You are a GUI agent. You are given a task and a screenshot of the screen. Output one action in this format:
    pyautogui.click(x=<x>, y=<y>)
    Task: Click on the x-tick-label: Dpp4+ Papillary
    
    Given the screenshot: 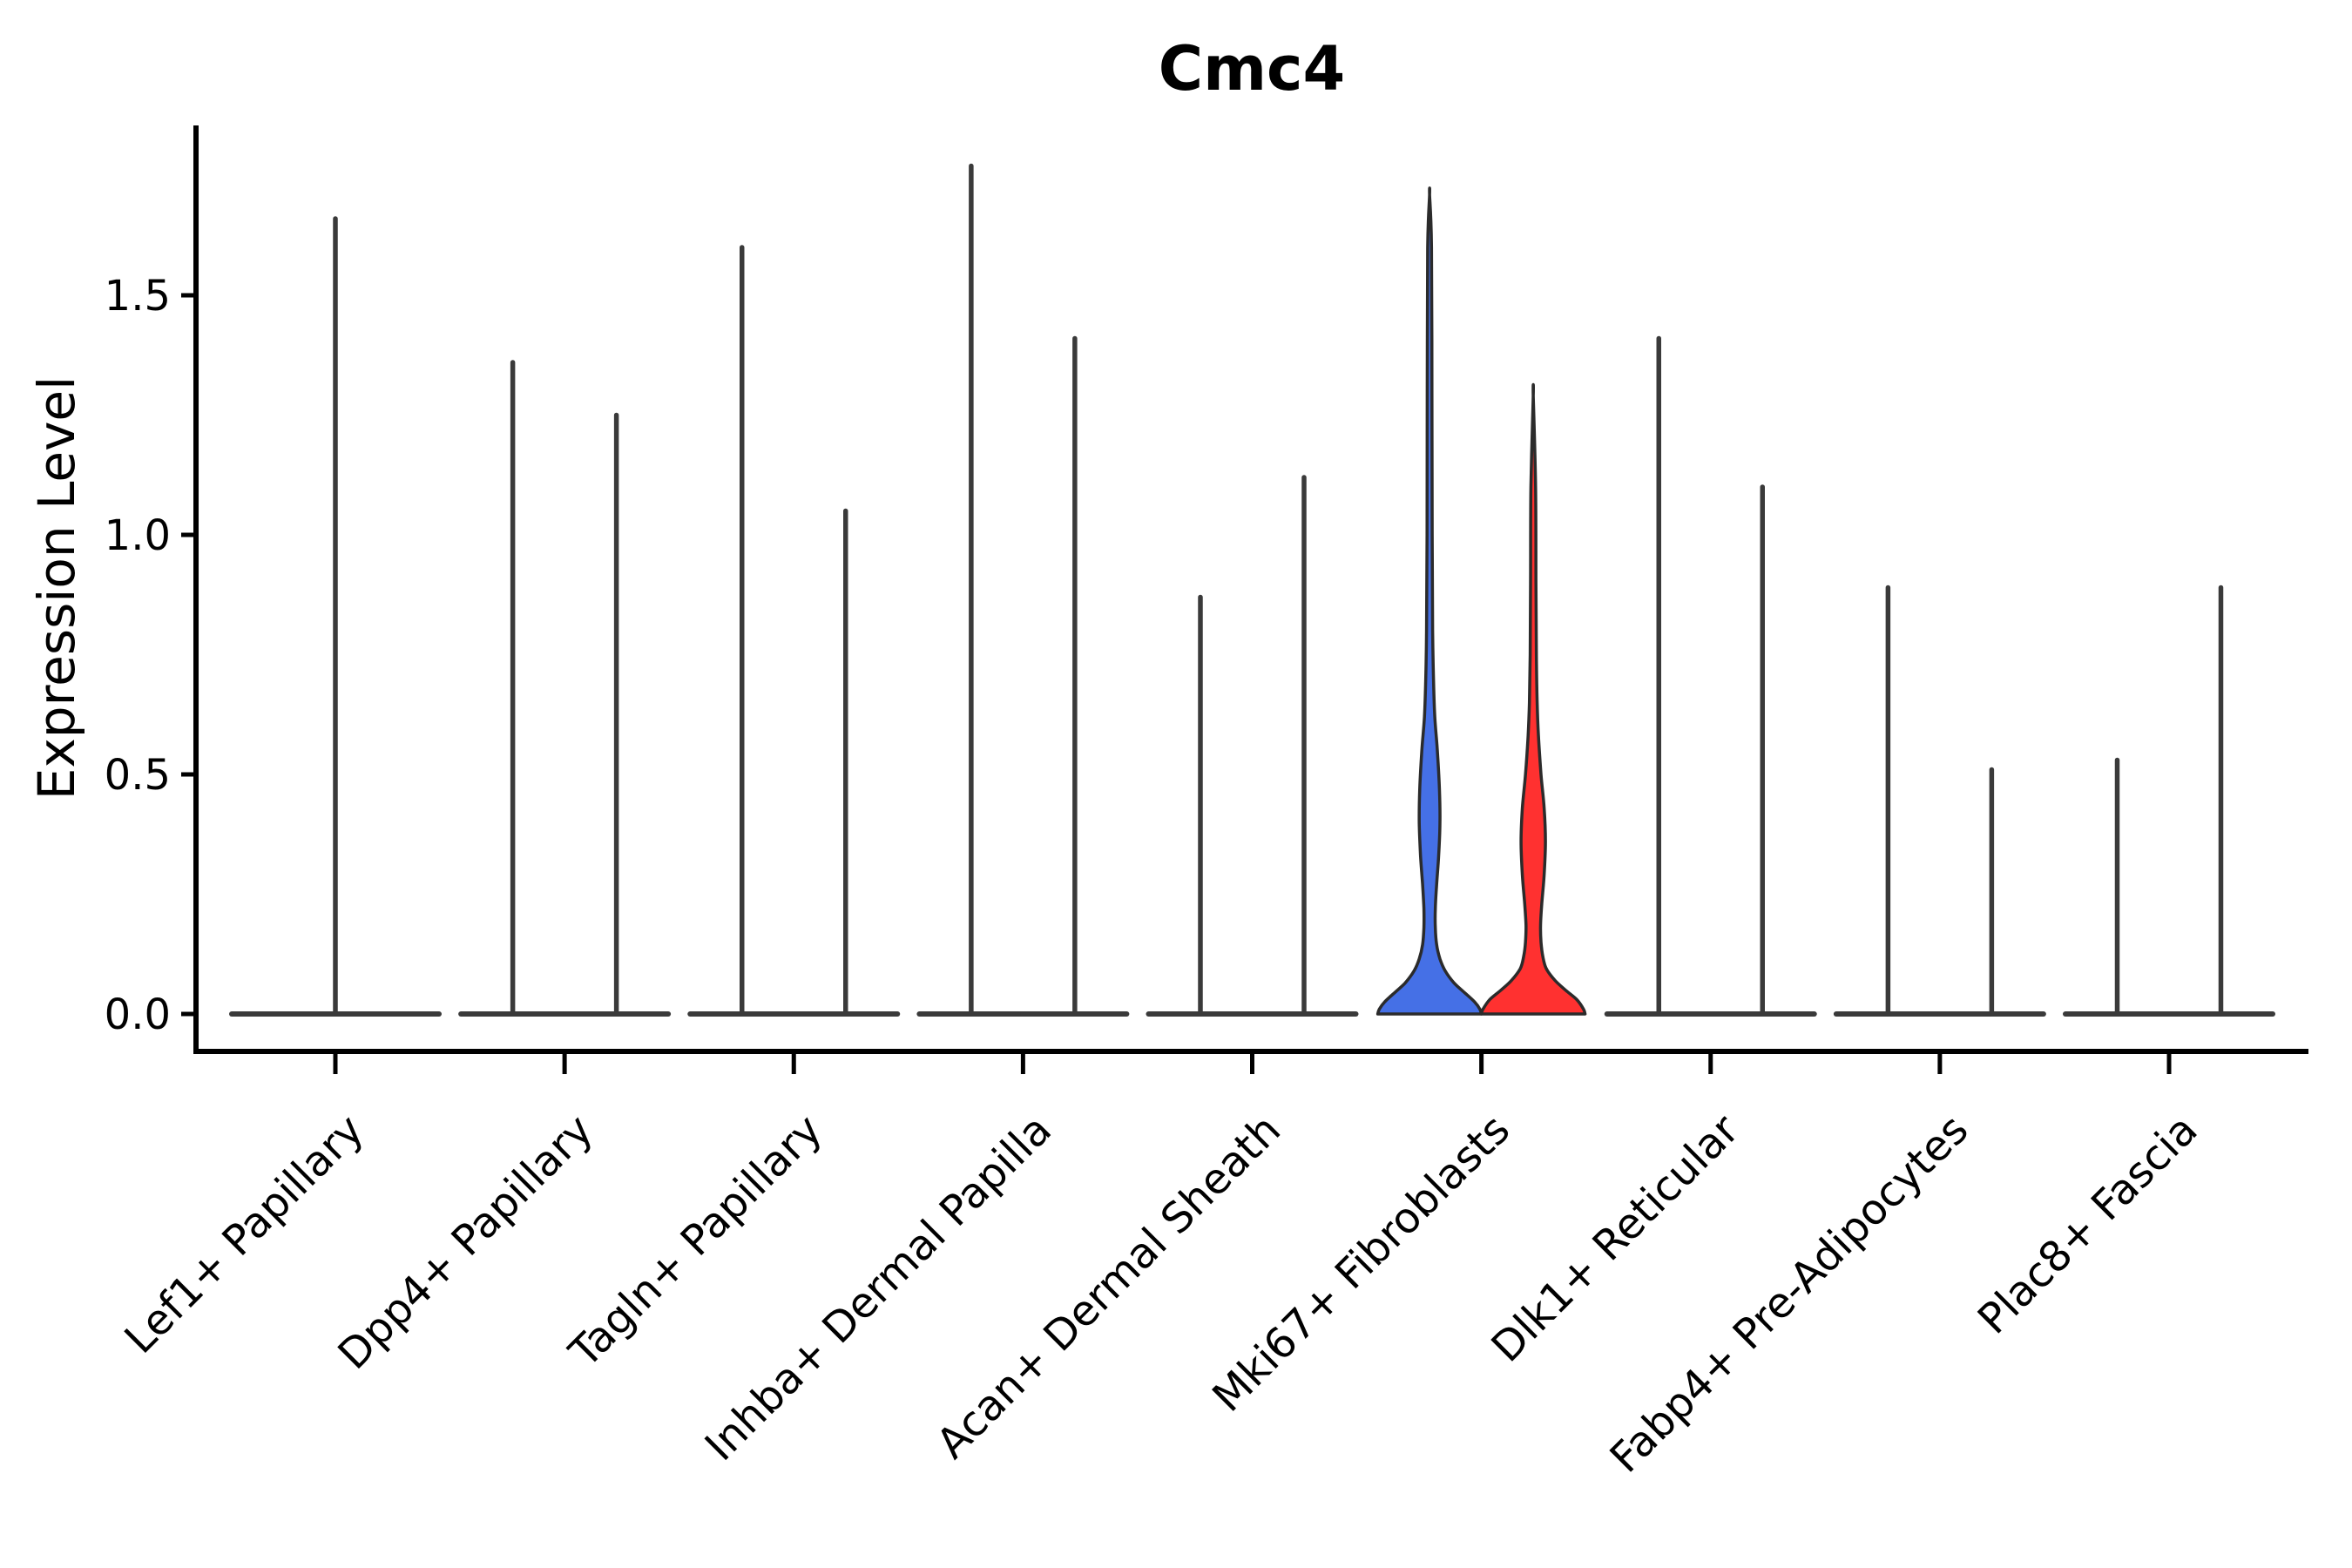 What is the action you would take?
    pyautogui.click(x=466, y=1242)
    